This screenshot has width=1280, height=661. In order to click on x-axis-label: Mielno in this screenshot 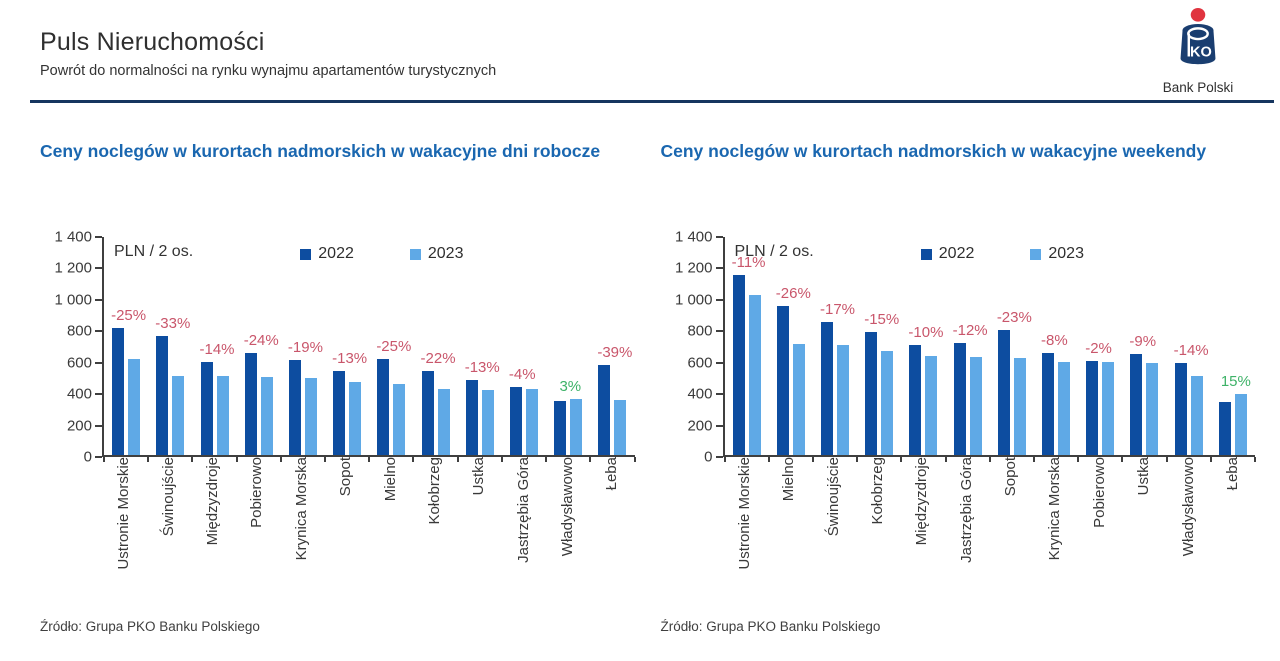, I will do `click(390, 479)`.